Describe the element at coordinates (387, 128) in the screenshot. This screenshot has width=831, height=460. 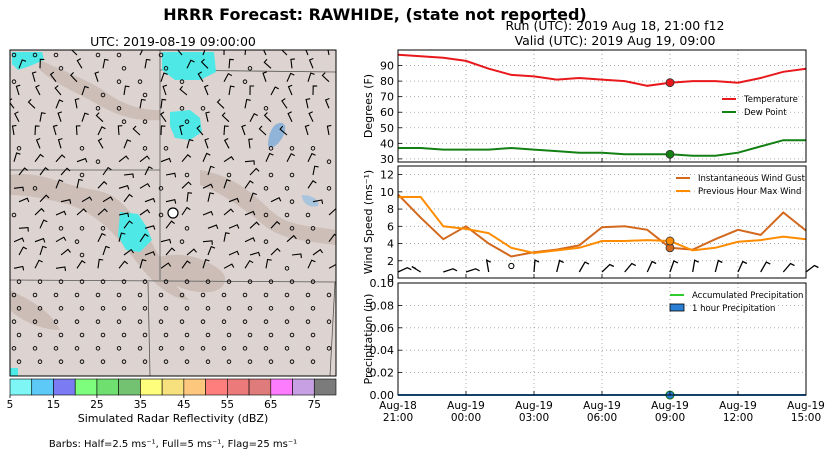
I see `y-tick-label: 50` at that location.